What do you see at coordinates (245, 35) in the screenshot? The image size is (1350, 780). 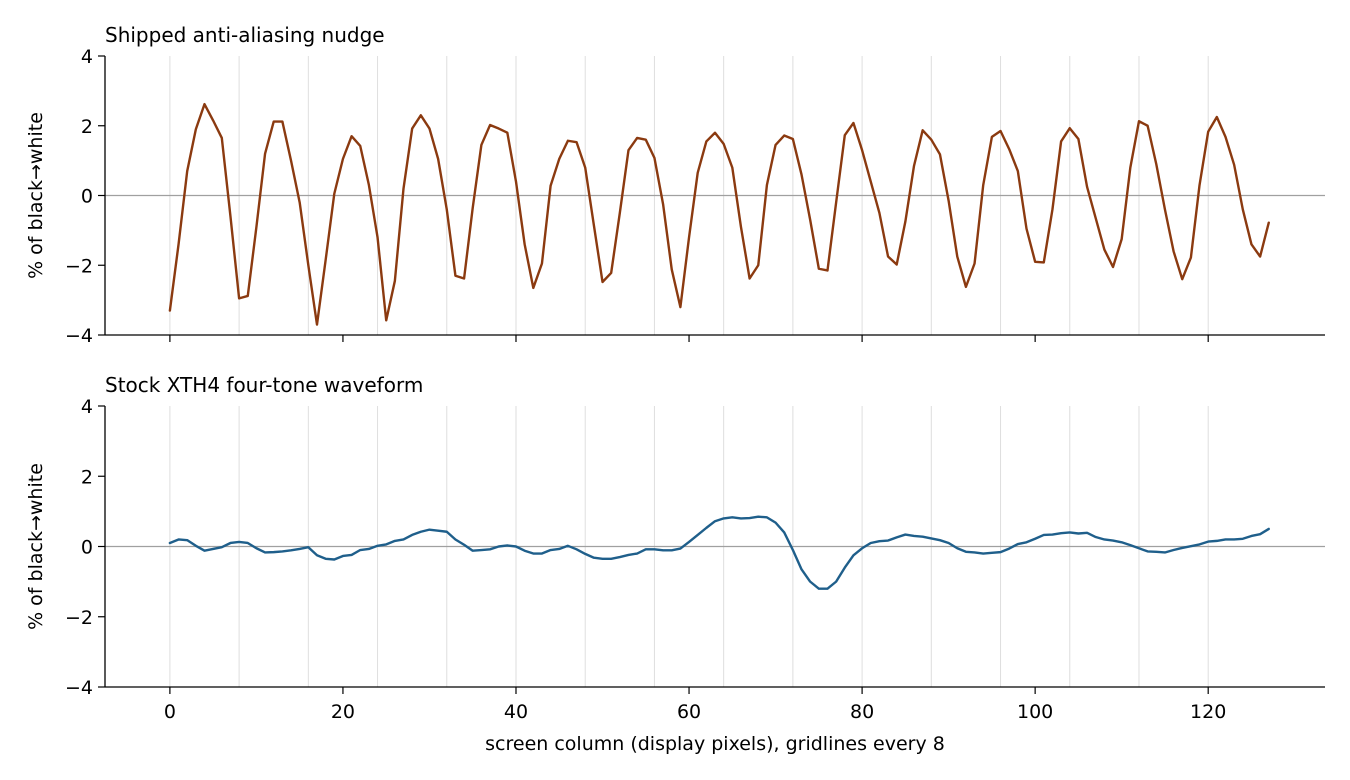 I see `panel-title: Shipped anti-aliasing nudge` at bounding box center [245, 35].